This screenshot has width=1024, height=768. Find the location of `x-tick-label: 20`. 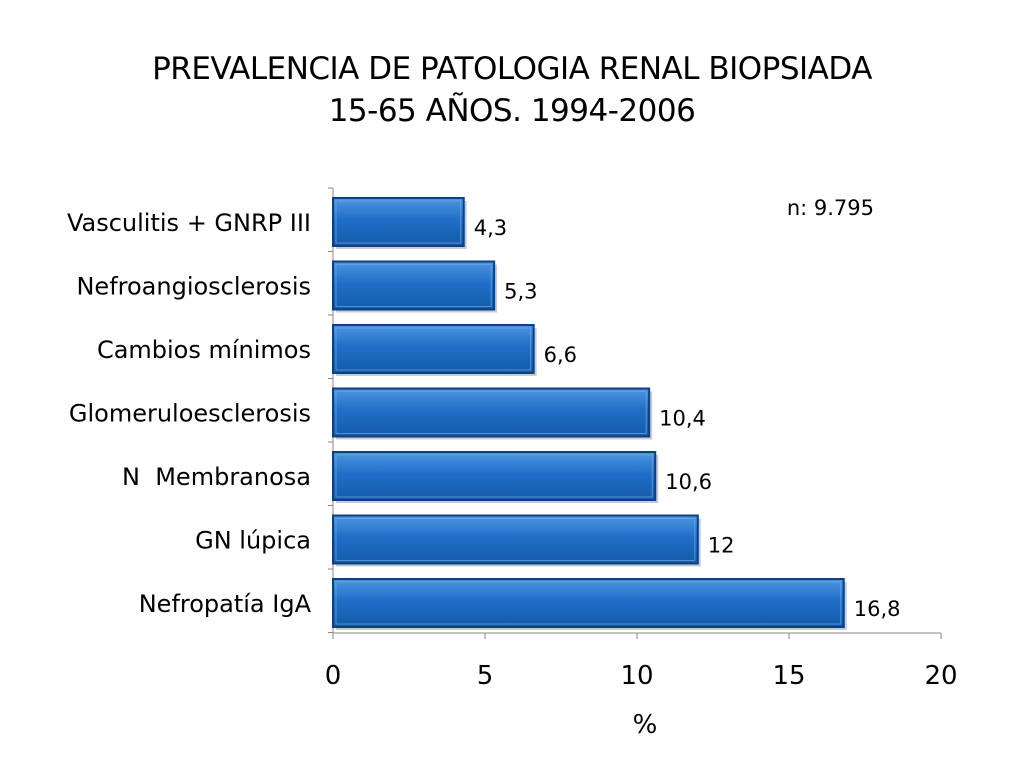

x-tick-label: 20 is located at coordinates (940, 676).